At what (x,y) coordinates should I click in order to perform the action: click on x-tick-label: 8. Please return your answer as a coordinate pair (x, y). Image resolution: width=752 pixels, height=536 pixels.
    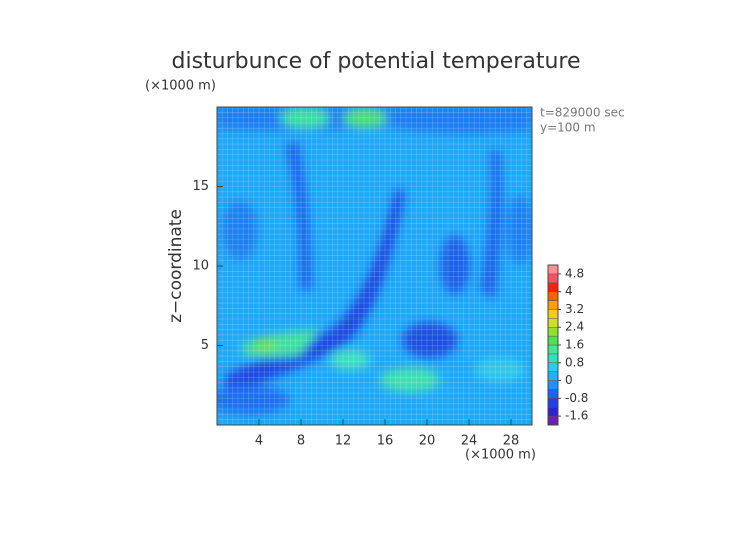
    Looking at the image, I should click on (301, 441).